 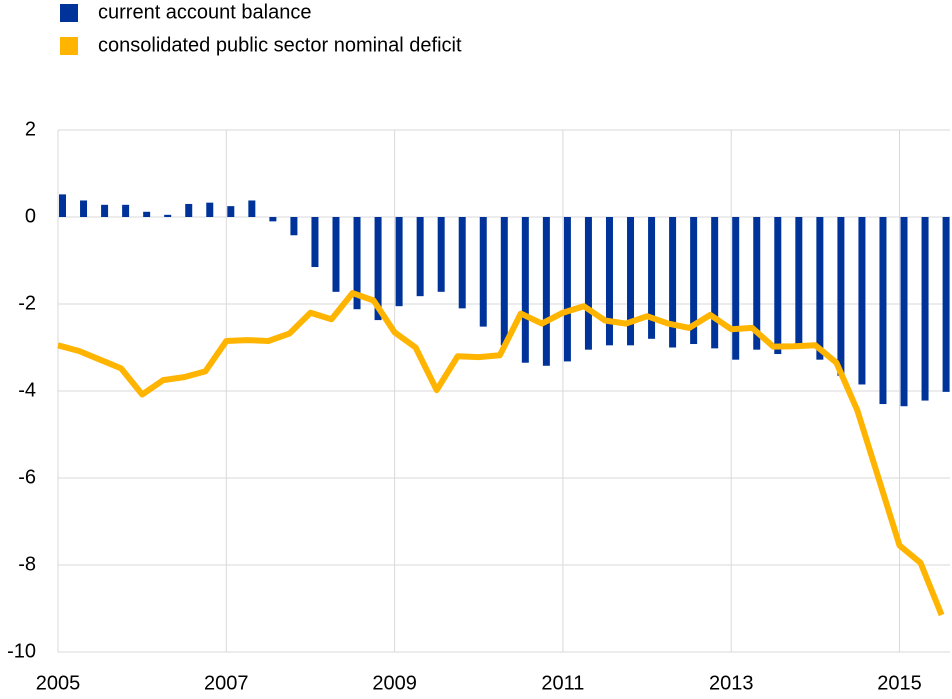 What do you see at coordinates (204, 12) in the screenshot?
I see `legend-label: current account balance` at bounding box center [204, 12].